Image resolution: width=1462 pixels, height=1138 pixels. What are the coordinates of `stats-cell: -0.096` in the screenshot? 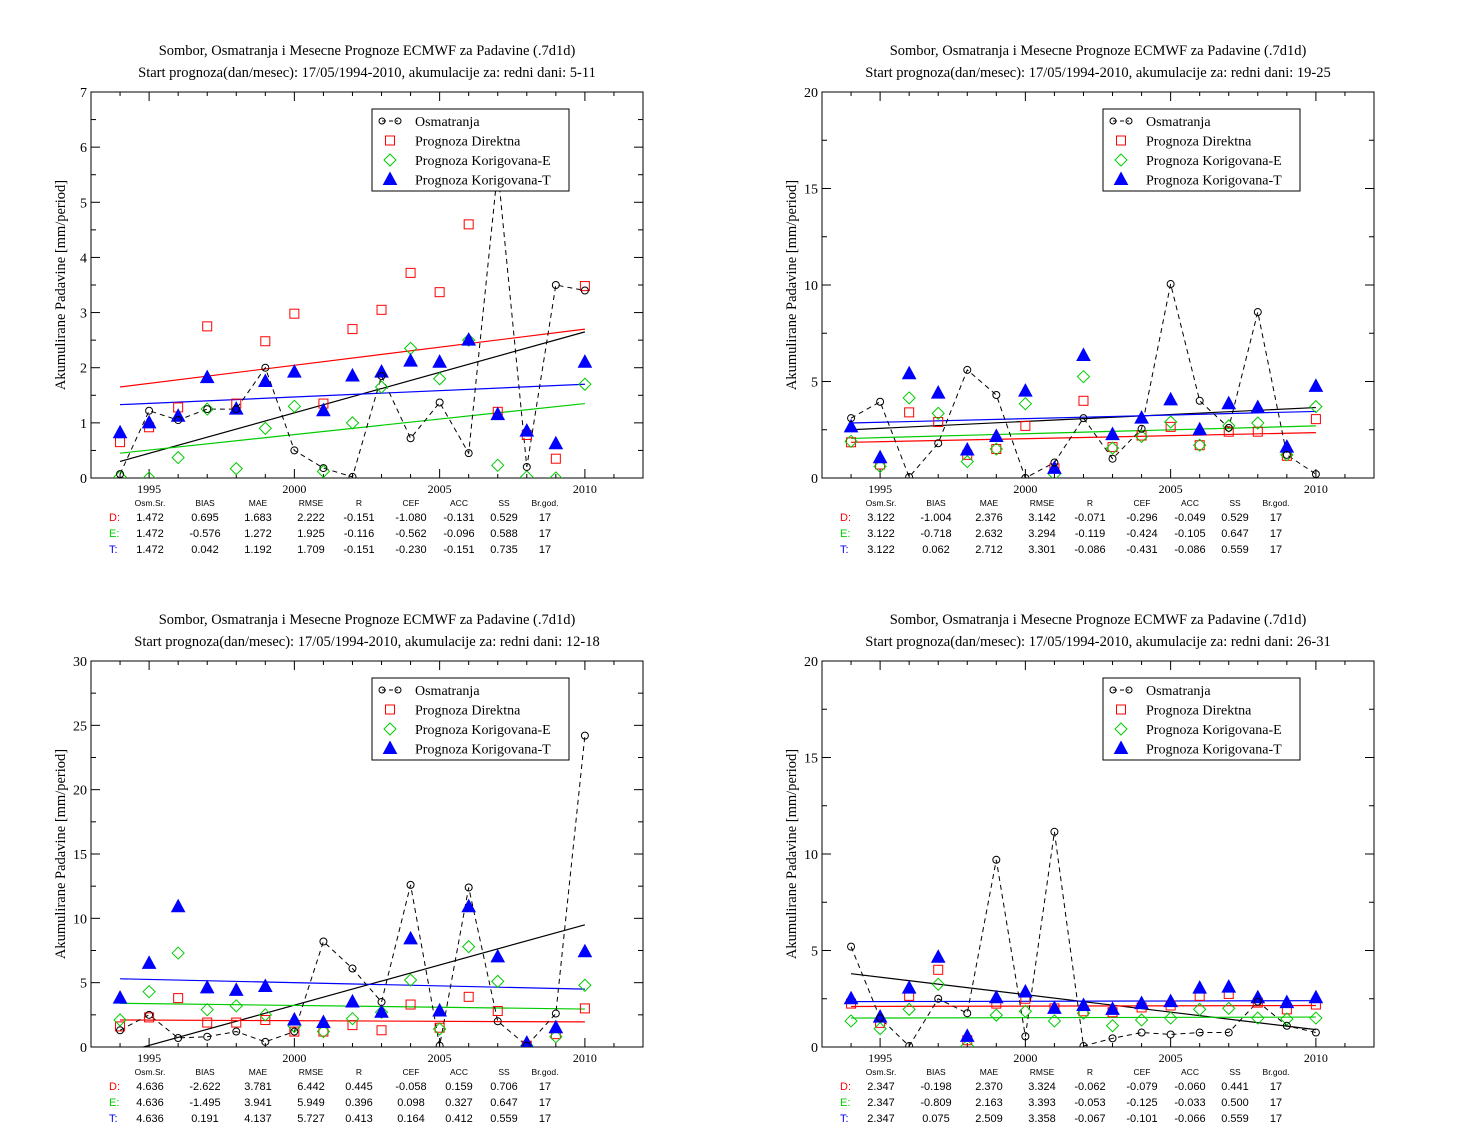 It's located at (458, 534).